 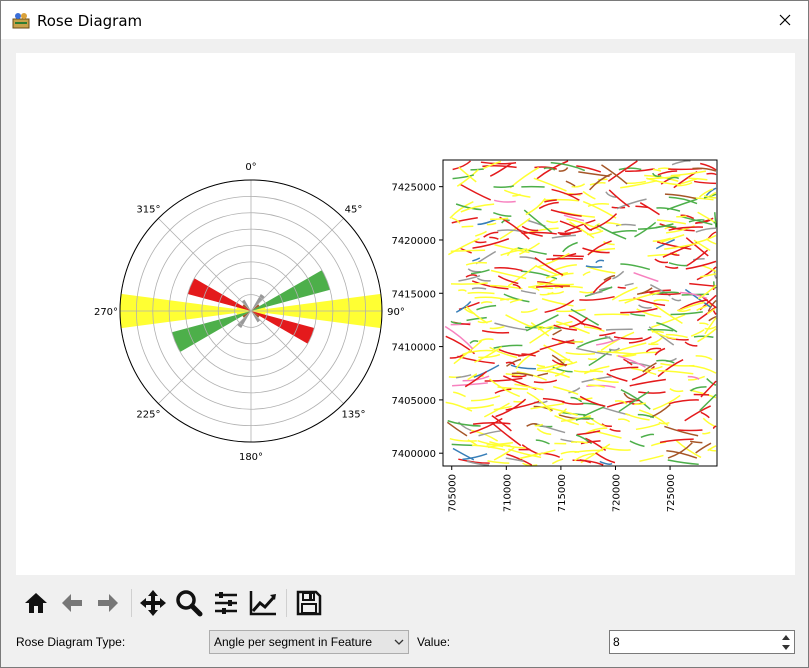 I want to click on triangle-up-icon, so click(x=786, y=637).